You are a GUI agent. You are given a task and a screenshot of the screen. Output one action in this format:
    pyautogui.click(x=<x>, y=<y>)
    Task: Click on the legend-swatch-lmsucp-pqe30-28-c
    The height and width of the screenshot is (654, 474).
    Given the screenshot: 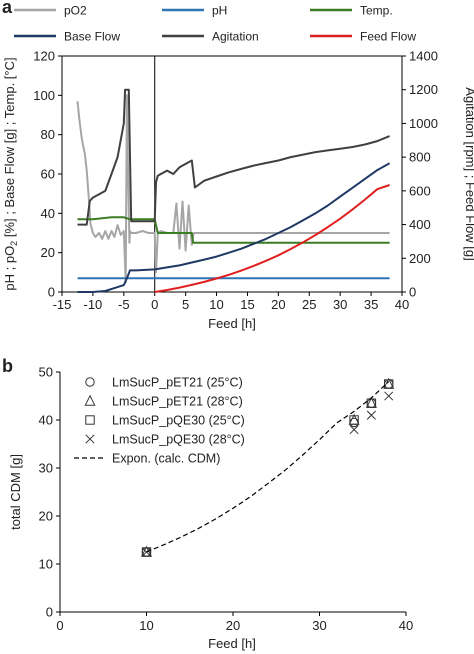 What is the action you would take?
    pyautogui.click(x=90, y=439)
    